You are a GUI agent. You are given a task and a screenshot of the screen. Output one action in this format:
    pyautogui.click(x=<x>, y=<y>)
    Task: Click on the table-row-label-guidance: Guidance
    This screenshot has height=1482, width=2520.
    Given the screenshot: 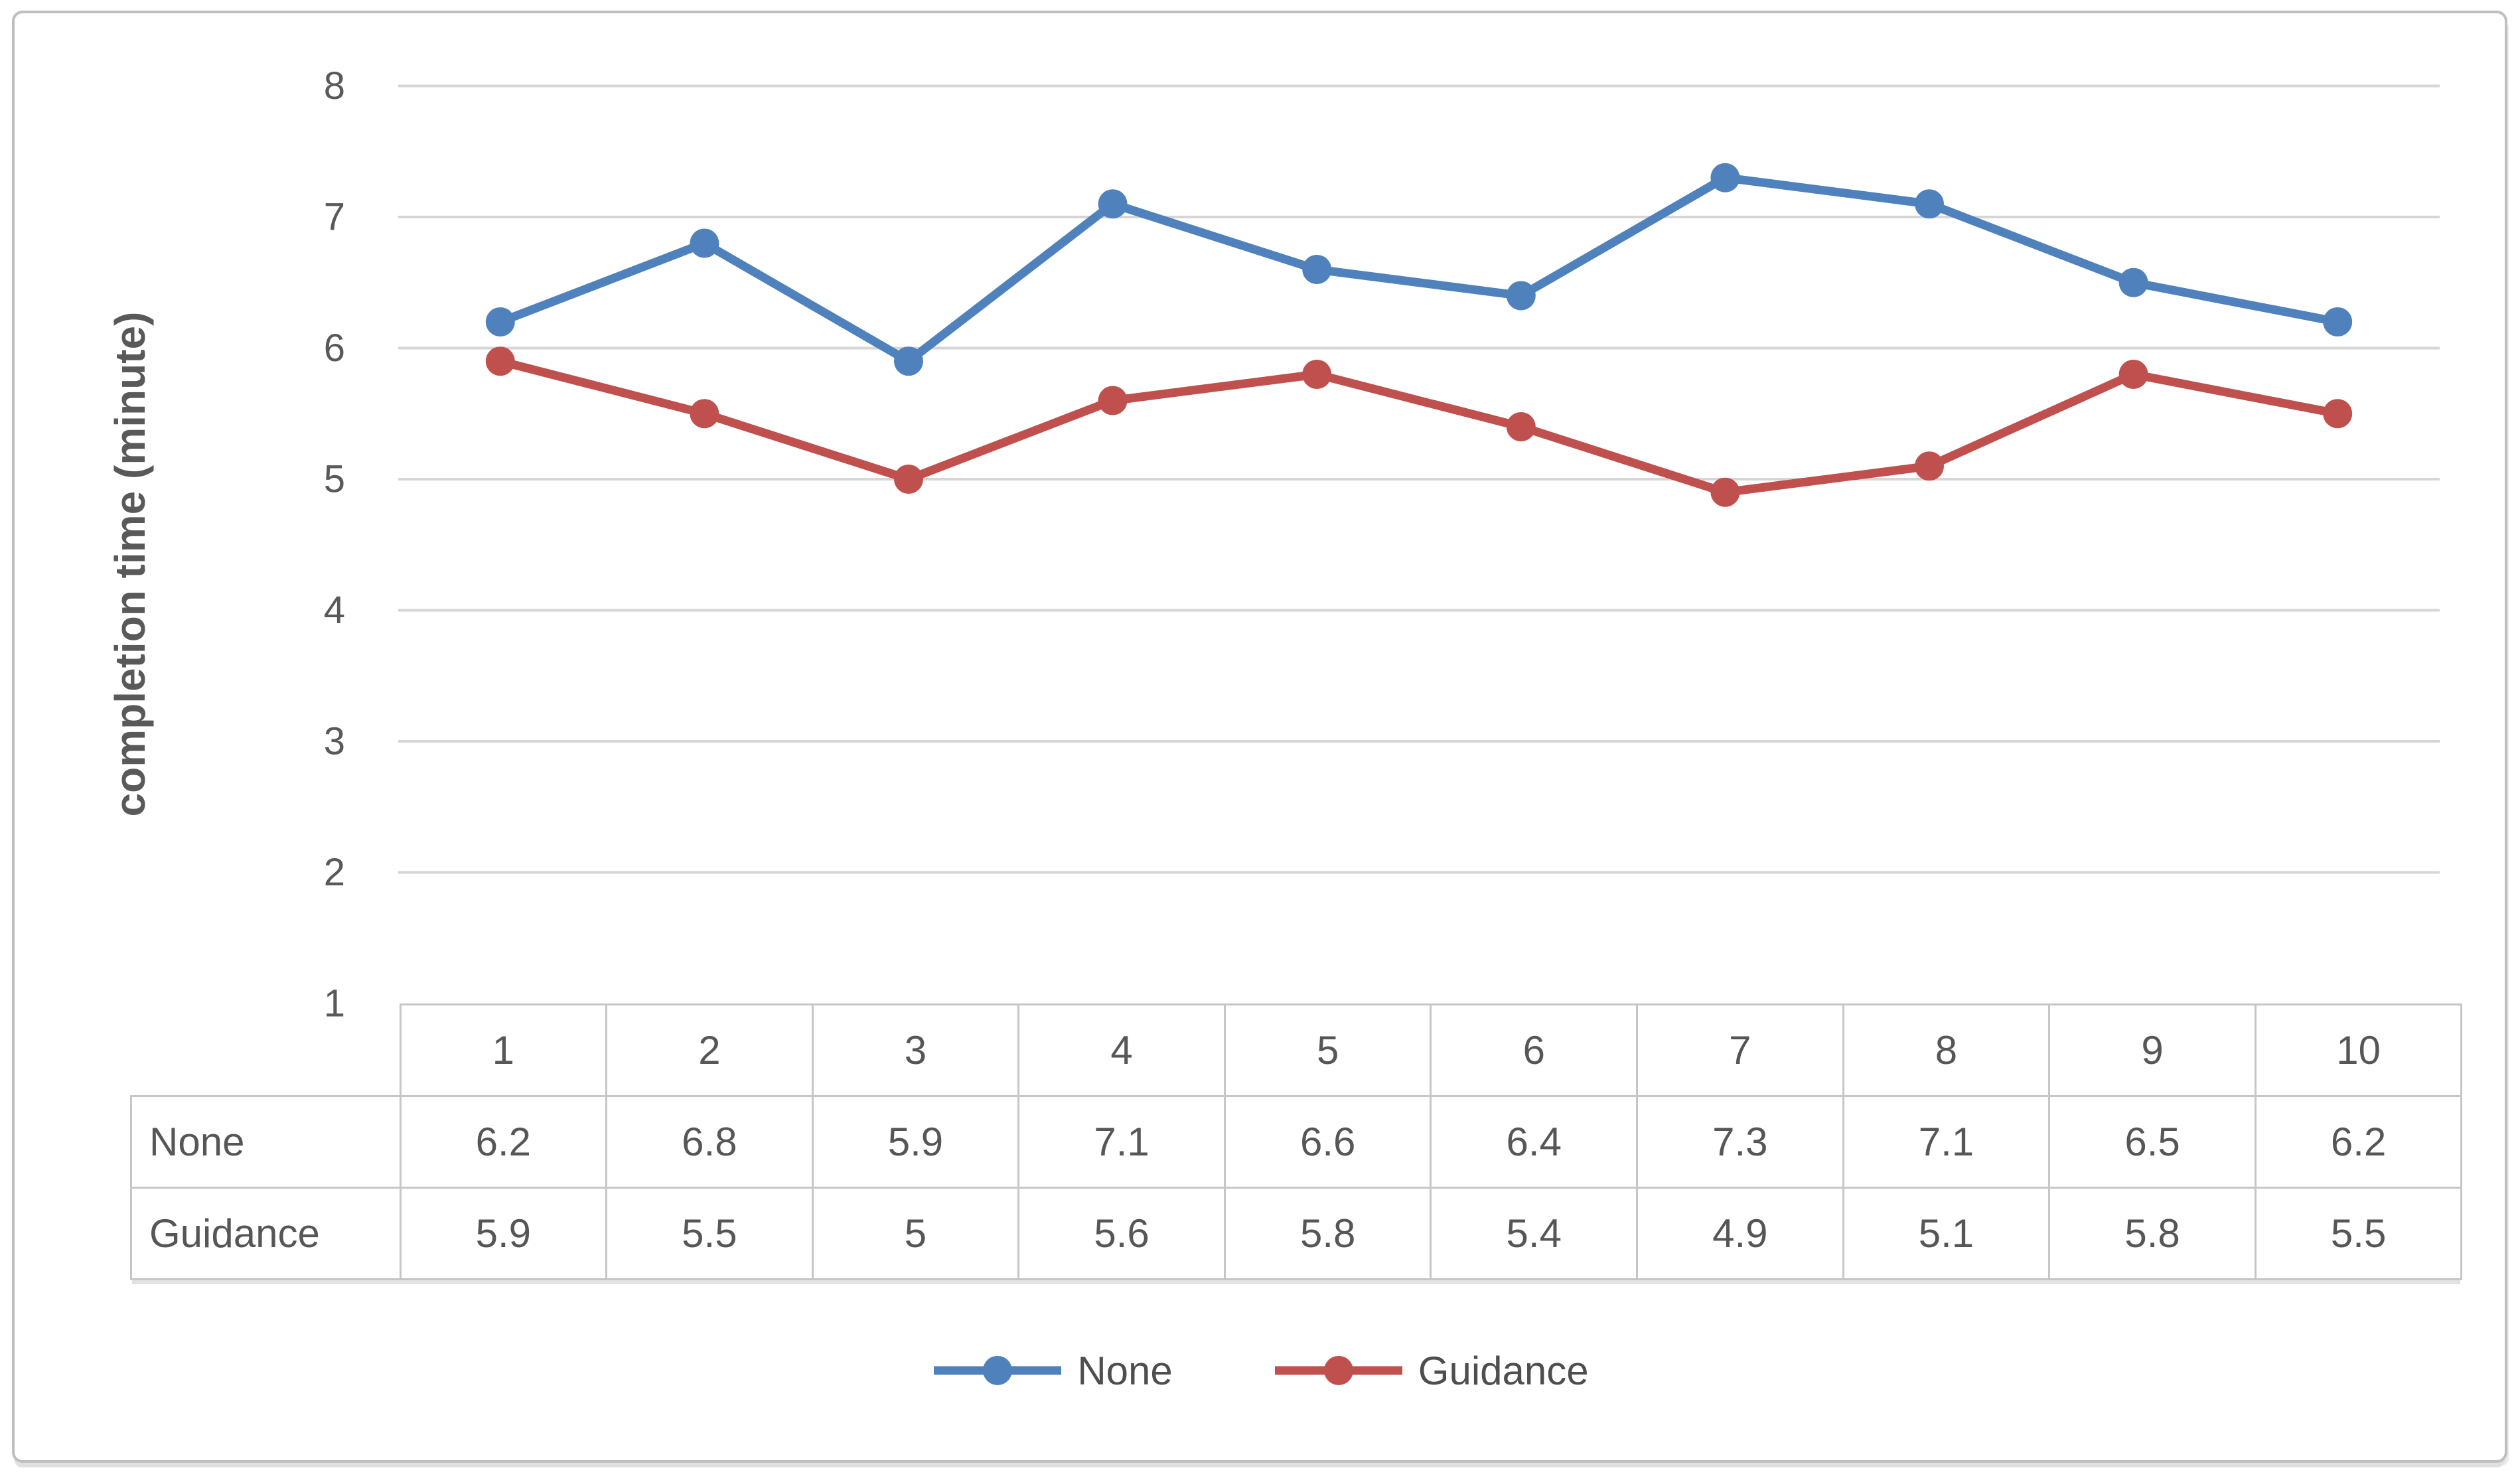 What is the action you would take?
    pyautogui.click(x=266, y=1233)
    